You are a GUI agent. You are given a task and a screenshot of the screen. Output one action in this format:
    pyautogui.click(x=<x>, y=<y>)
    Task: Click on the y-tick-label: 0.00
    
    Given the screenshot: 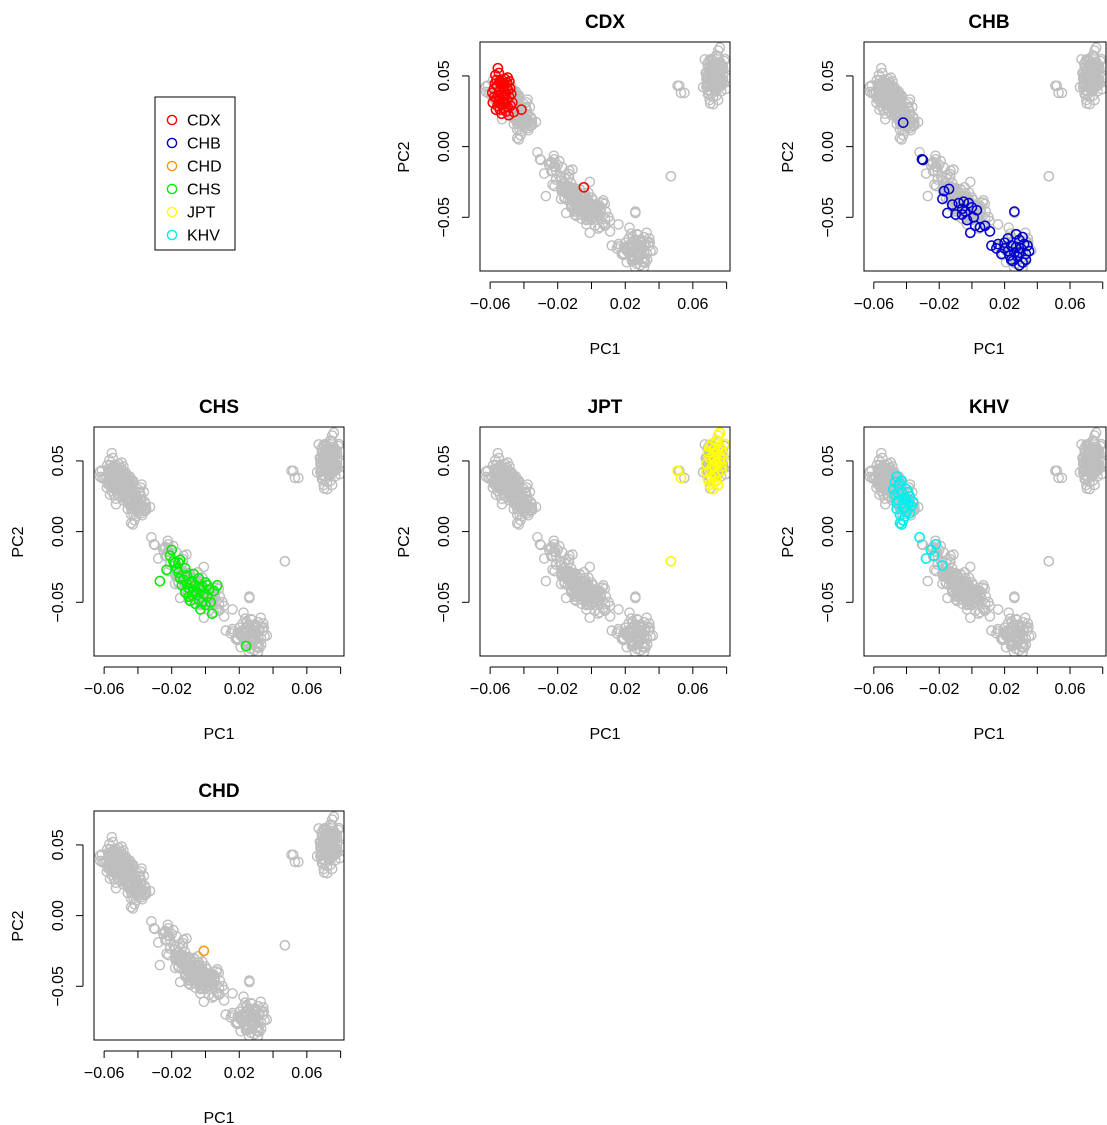 What is the action you would take?
    pyautogui.click(x=58, y=915)
    